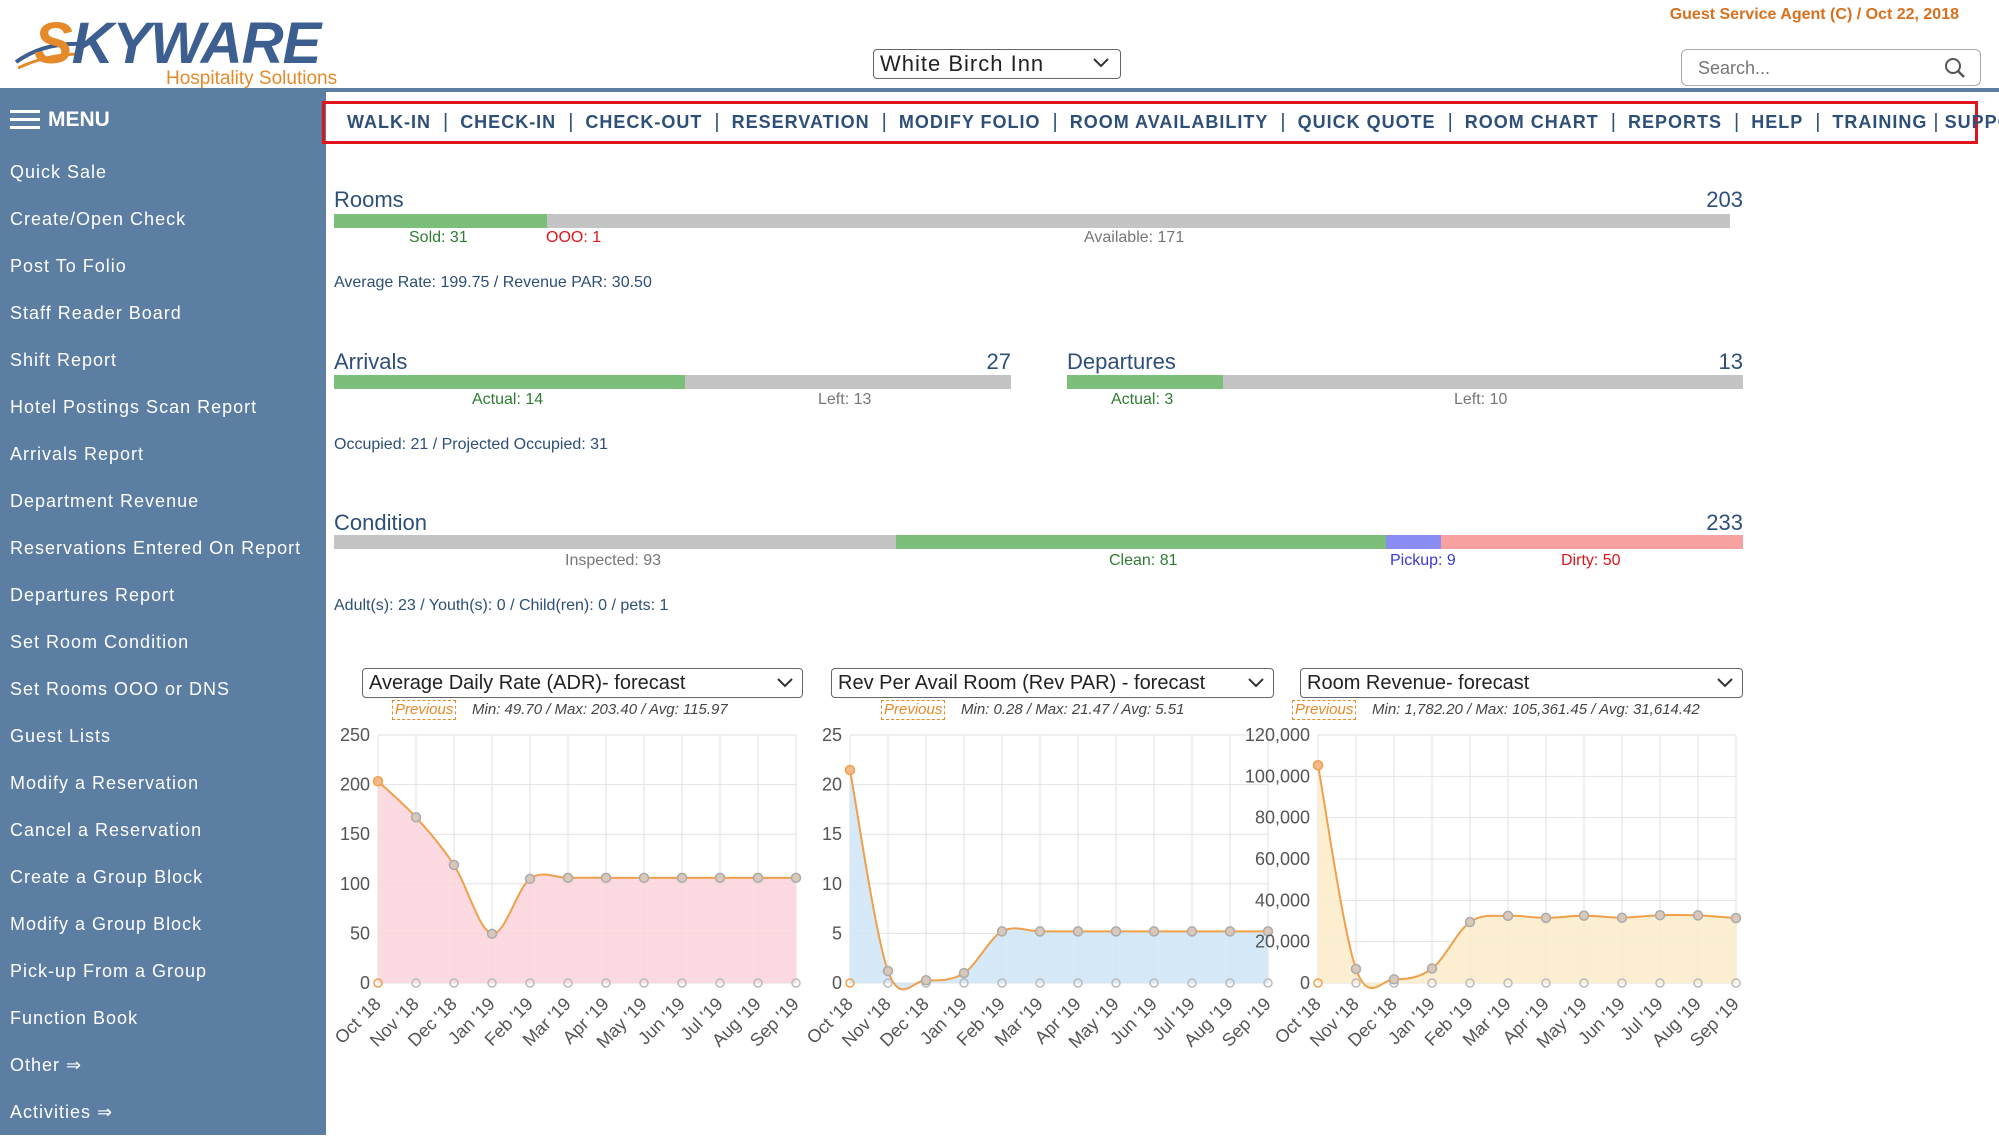  I want to click on departures-total: 13, so click(1730, 361).